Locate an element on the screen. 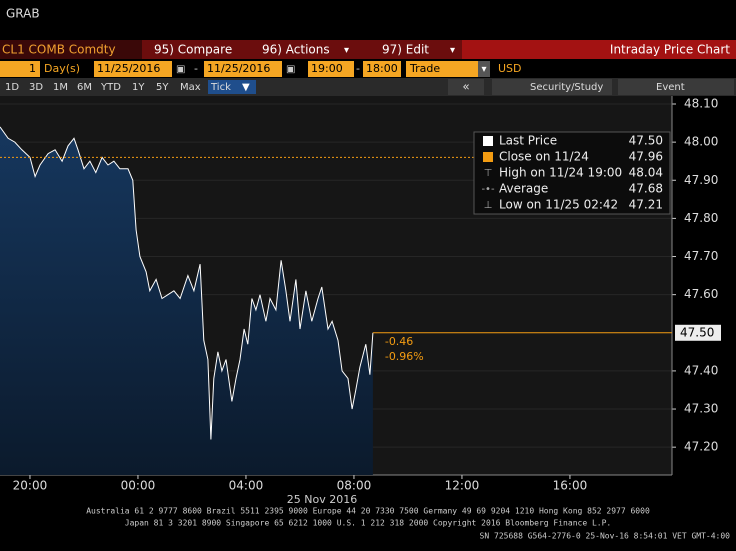 The height and width of the screenshot is (551, 736). legend-name: Last Price is located at coordinates (528, 141).